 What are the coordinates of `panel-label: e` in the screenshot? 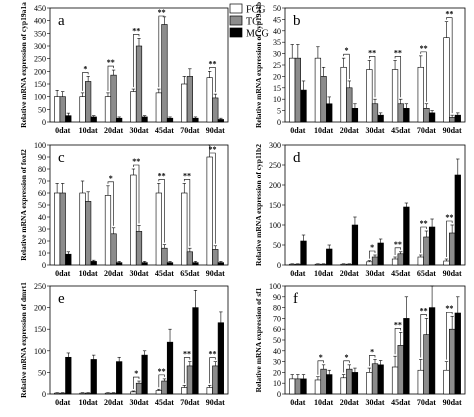 It's located at (61, 299).